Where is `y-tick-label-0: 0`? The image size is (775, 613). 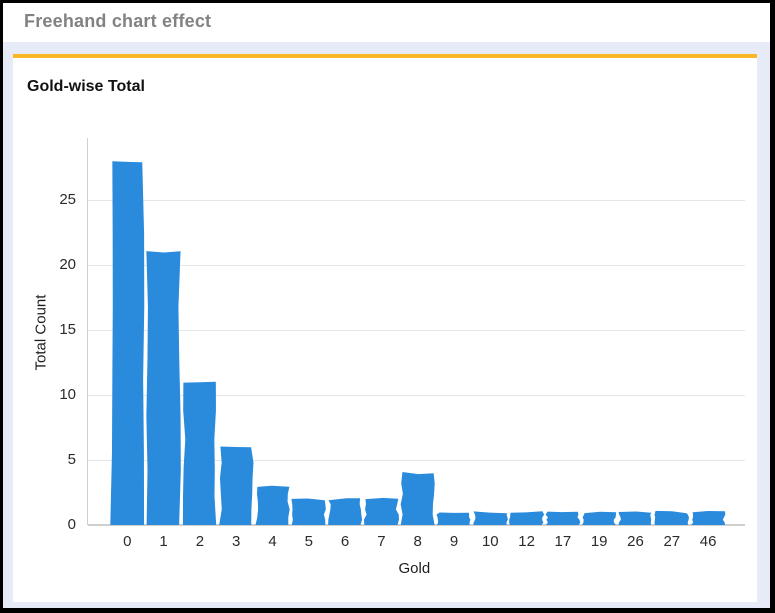
y-tick-label-0: 0 is located at coordinates (71, 524).